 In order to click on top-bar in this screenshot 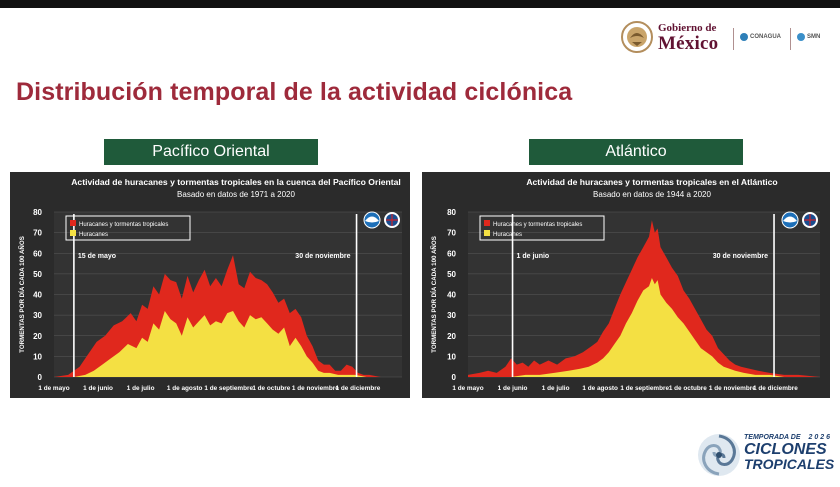, I will do `click(420, 4)`.